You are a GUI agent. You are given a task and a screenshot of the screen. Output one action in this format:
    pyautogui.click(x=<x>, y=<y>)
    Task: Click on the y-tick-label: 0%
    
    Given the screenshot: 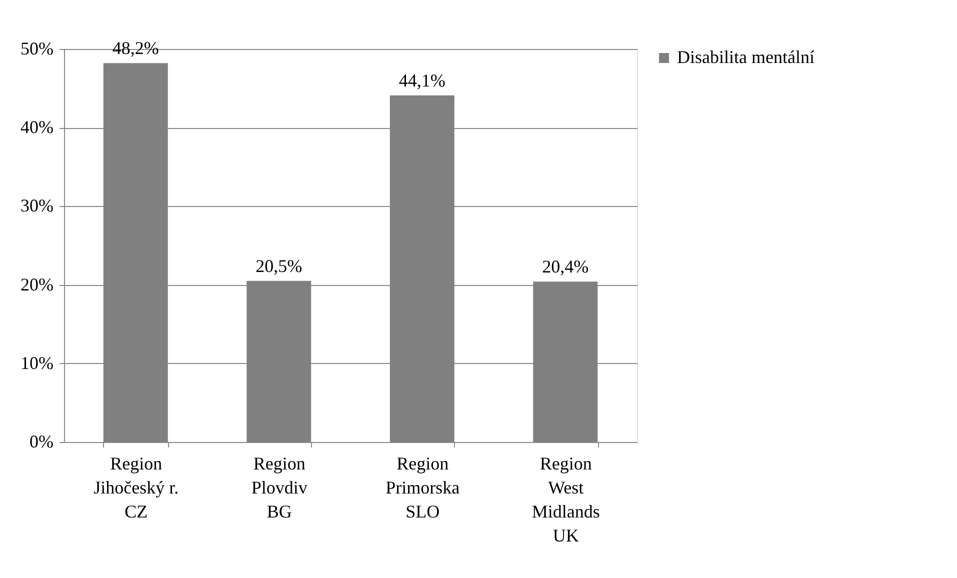 What is the action you would take?
    pyautogui.click(x=42, y=442)
    